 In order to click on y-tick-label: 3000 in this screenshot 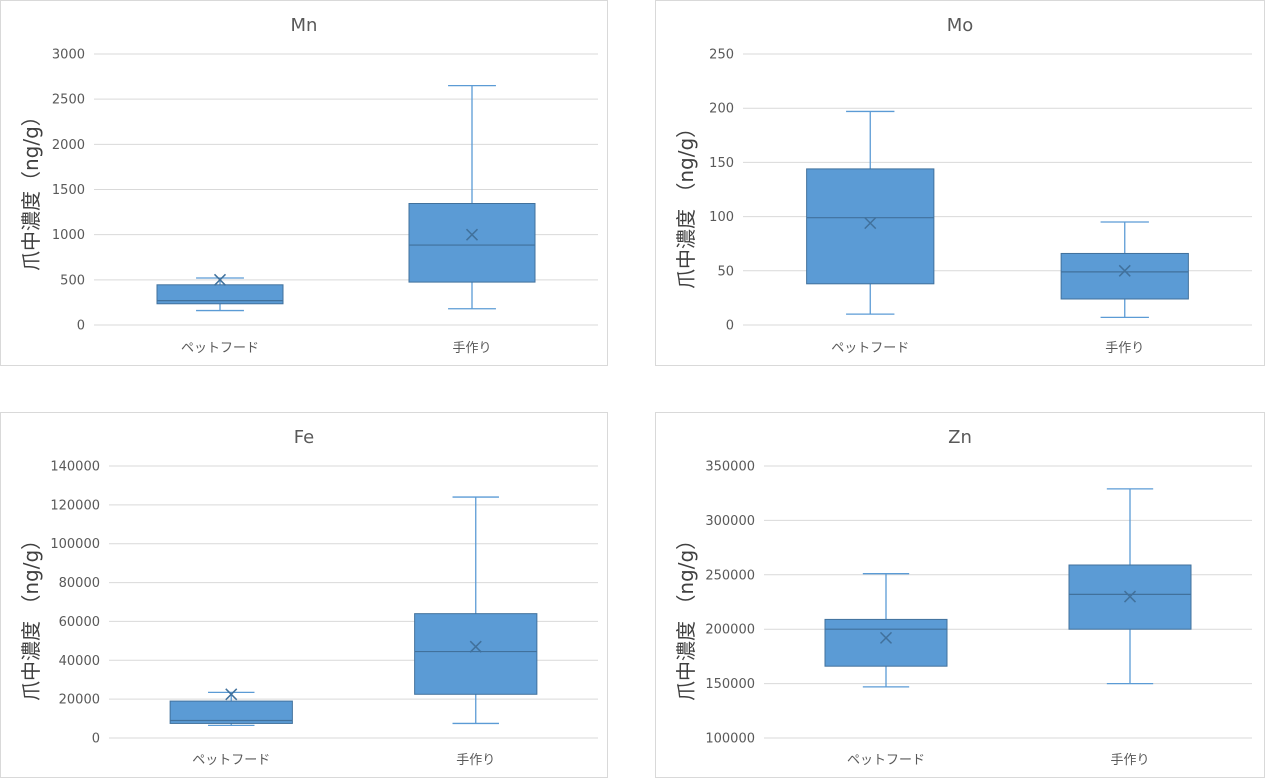, I will do `click(68, 55)`.